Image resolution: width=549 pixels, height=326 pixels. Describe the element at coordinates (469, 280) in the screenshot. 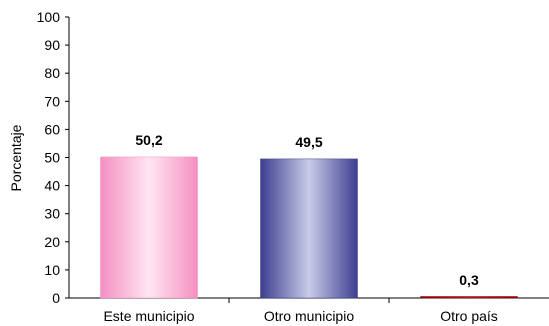

I see `data-label: 0,3` at that location.